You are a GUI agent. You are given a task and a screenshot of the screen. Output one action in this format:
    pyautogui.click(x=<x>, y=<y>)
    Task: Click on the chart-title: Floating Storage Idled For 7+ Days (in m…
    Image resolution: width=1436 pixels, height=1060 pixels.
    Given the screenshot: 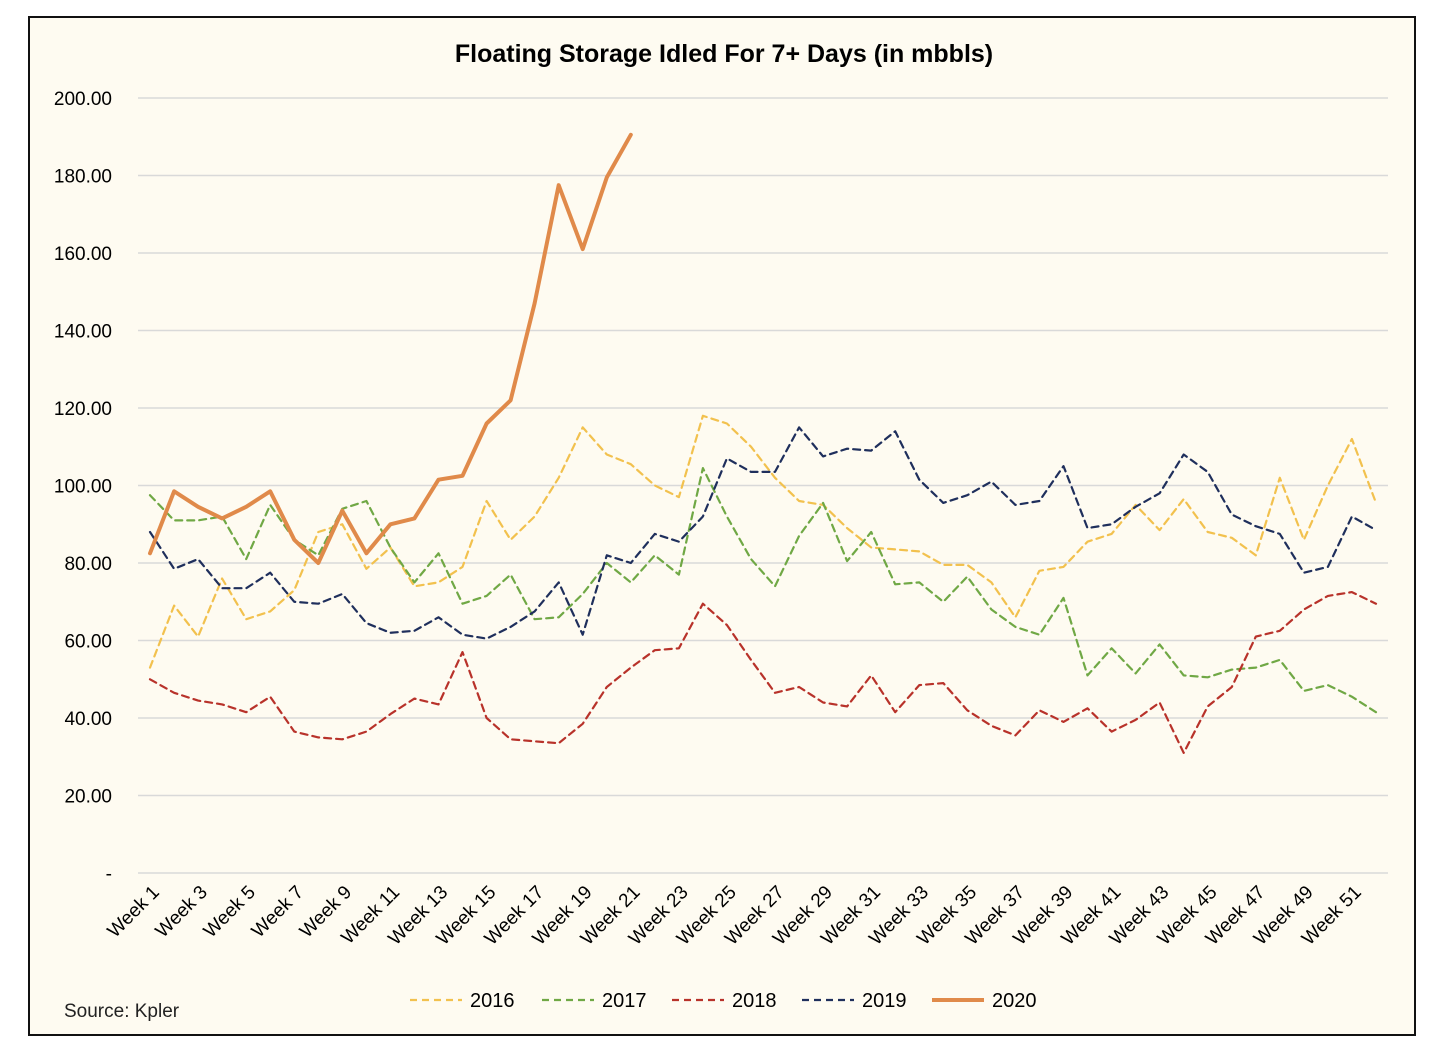 What is the action you would take?
    pyautogui.click(x=724, y=54)
    